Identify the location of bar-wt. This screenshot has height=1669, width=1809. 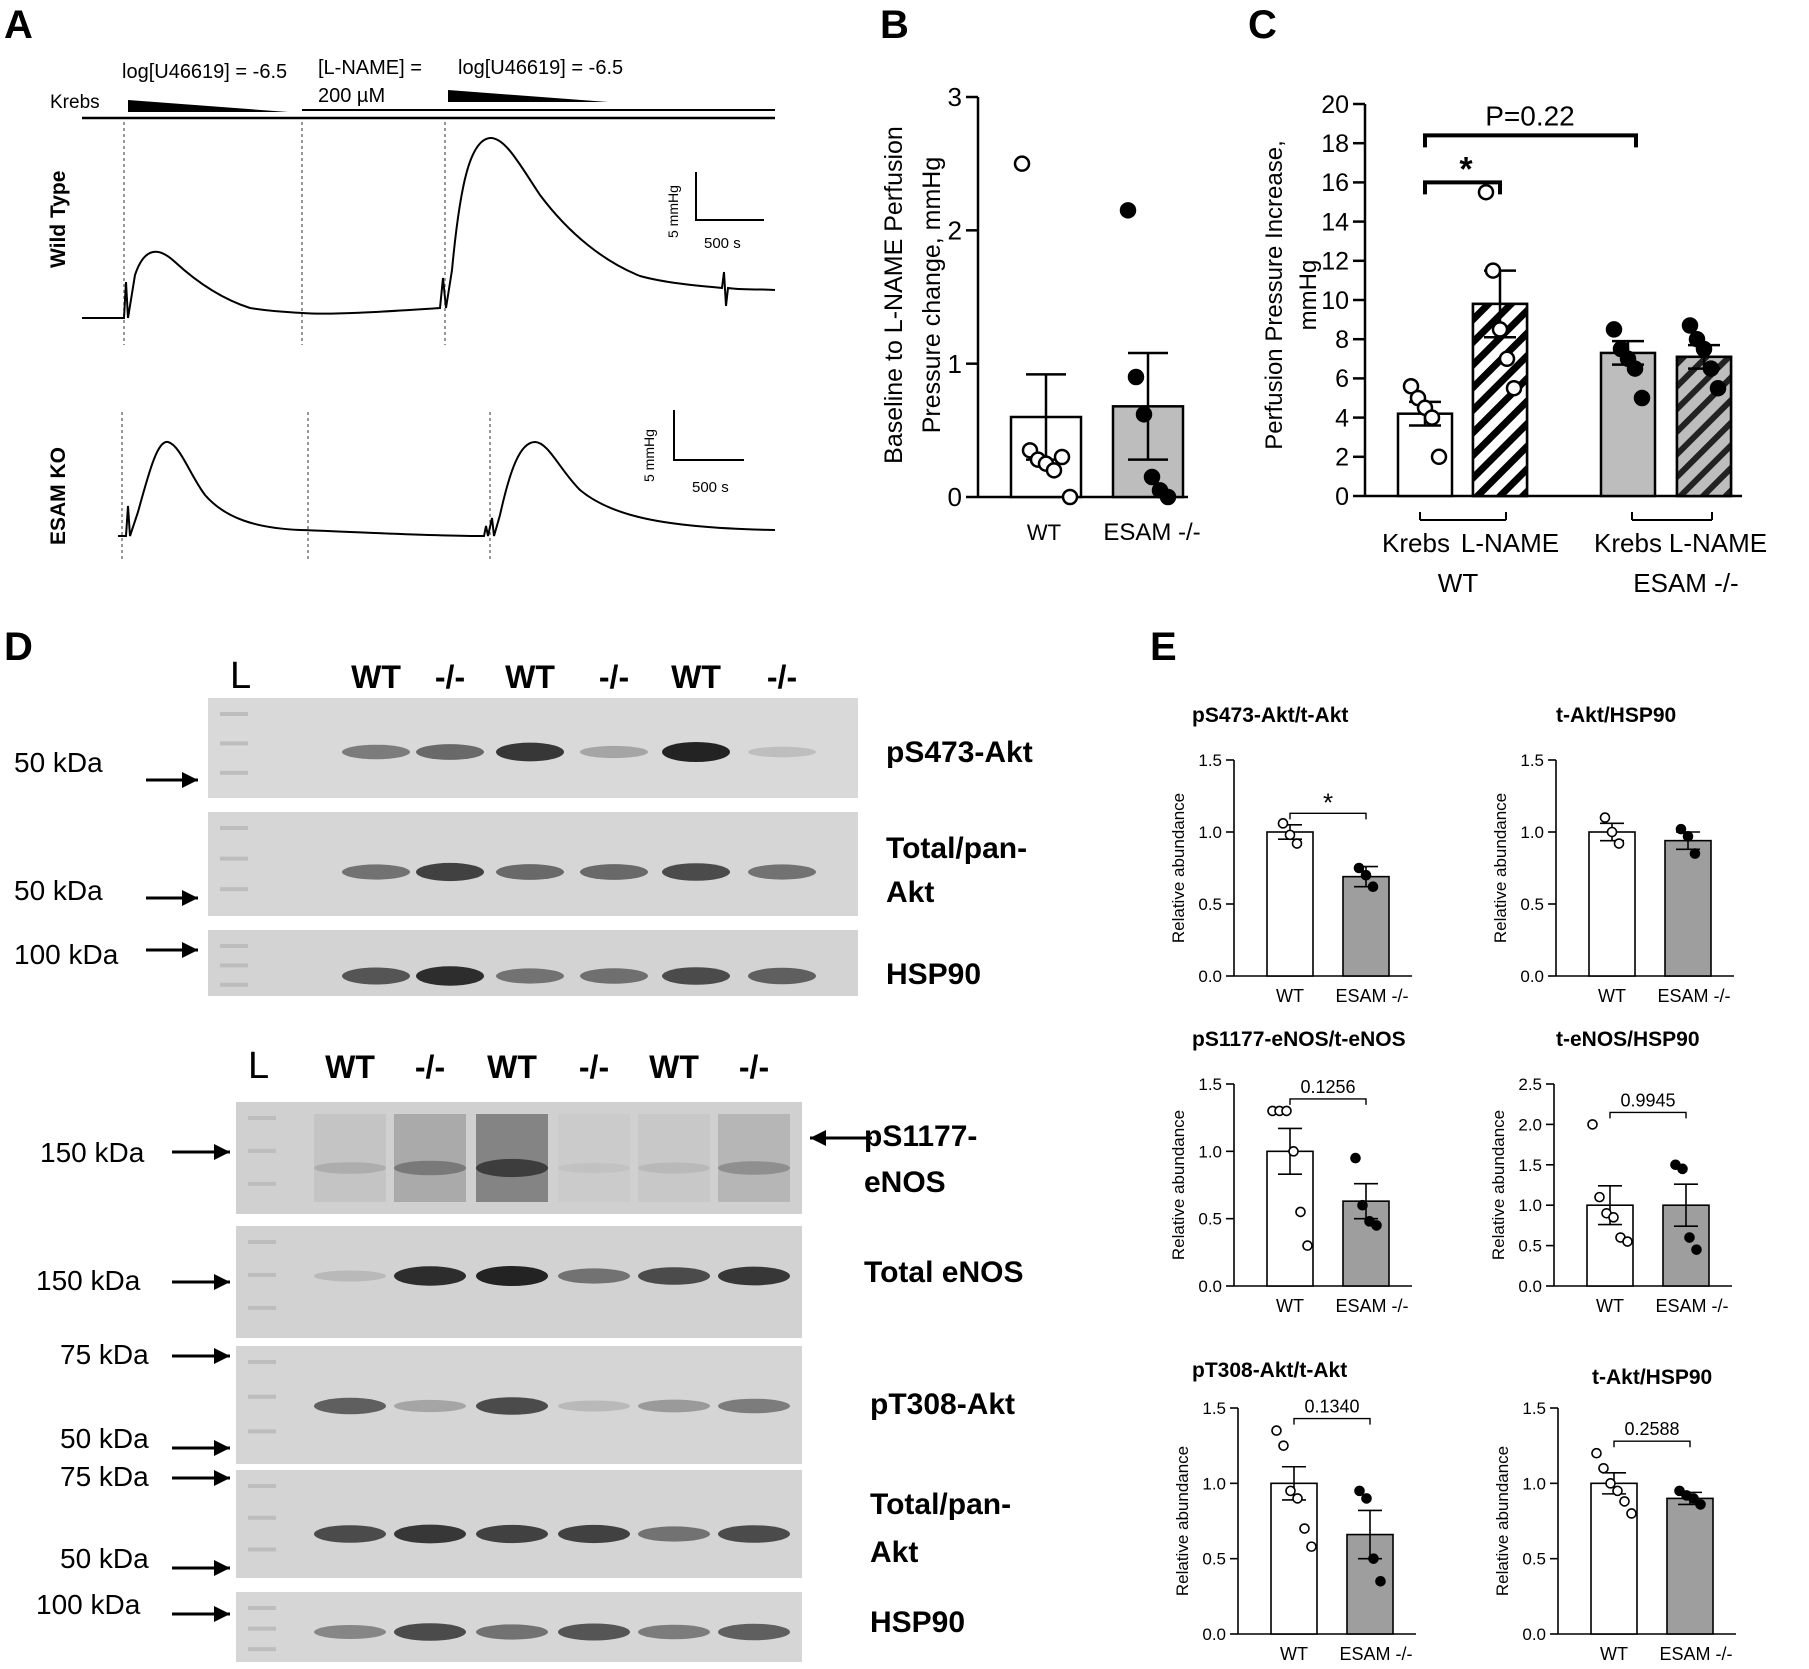
(1294, 1558).